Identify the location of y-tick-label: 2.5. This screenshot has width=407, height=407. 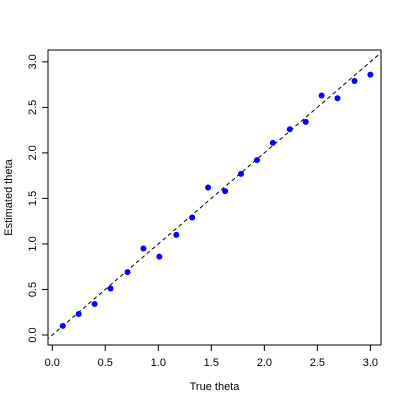
(33, 107).